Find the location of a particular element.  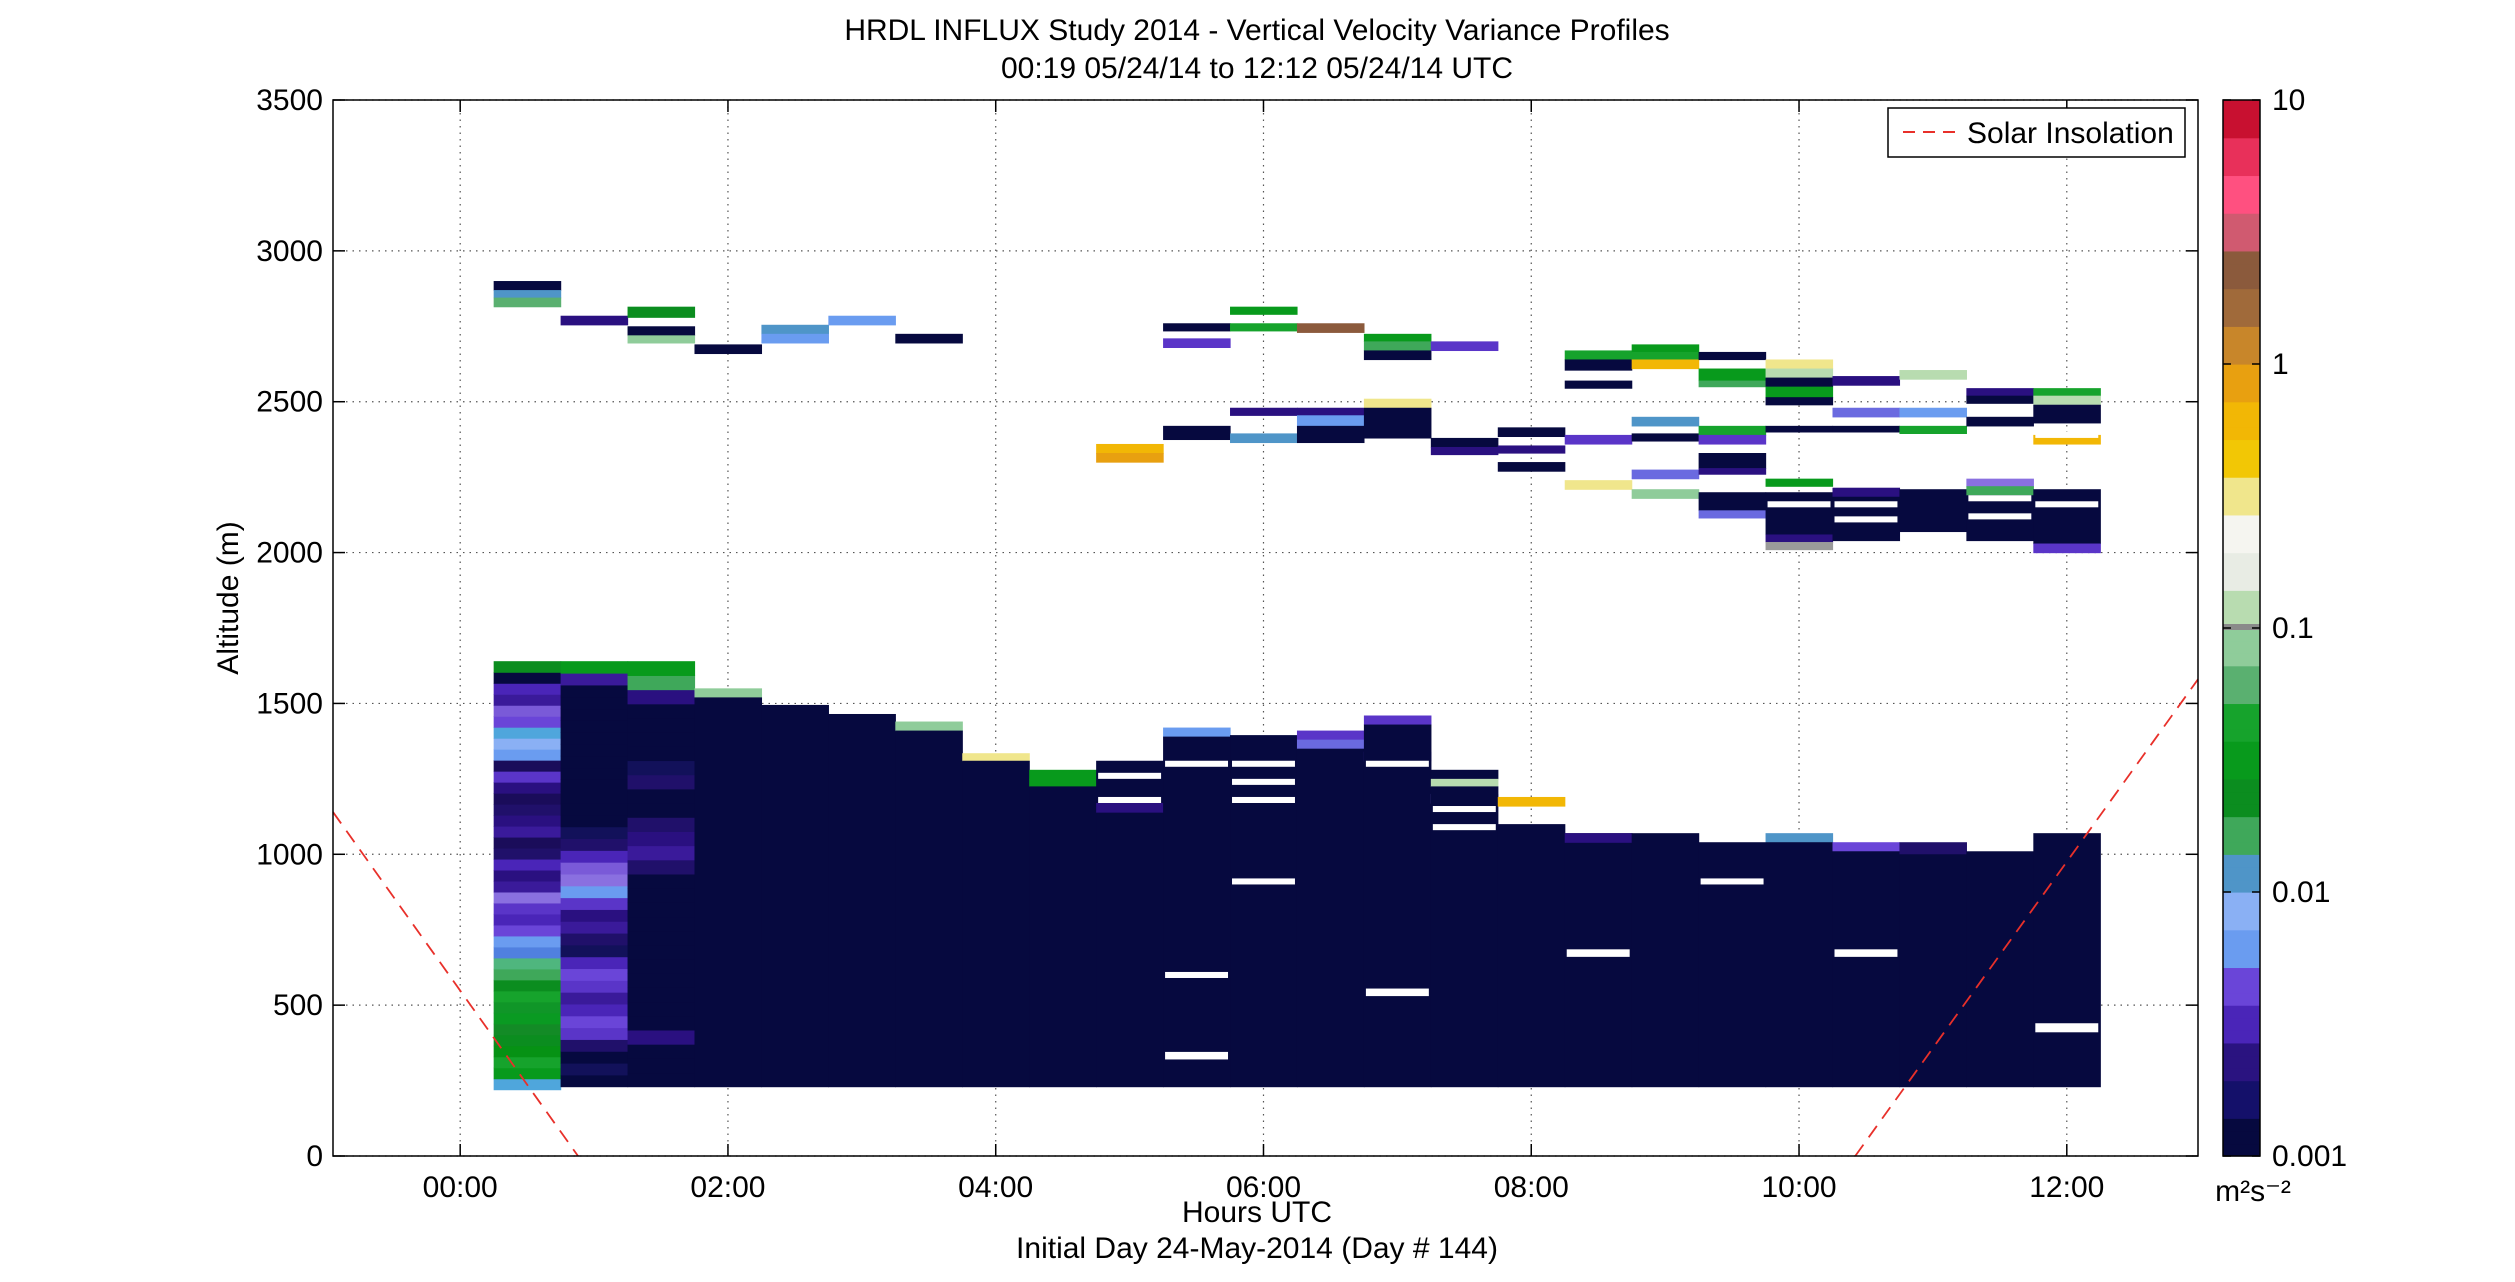

chart-subtitle: 00:19 05/24/14 to 12:12 05/24/14 UTC is located at coordinates (1257, 68).